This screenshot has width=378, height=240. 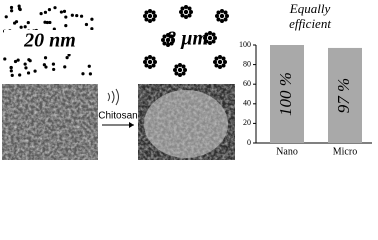 I want to click on y-tick-label: 0, so click(x=249, y=142).